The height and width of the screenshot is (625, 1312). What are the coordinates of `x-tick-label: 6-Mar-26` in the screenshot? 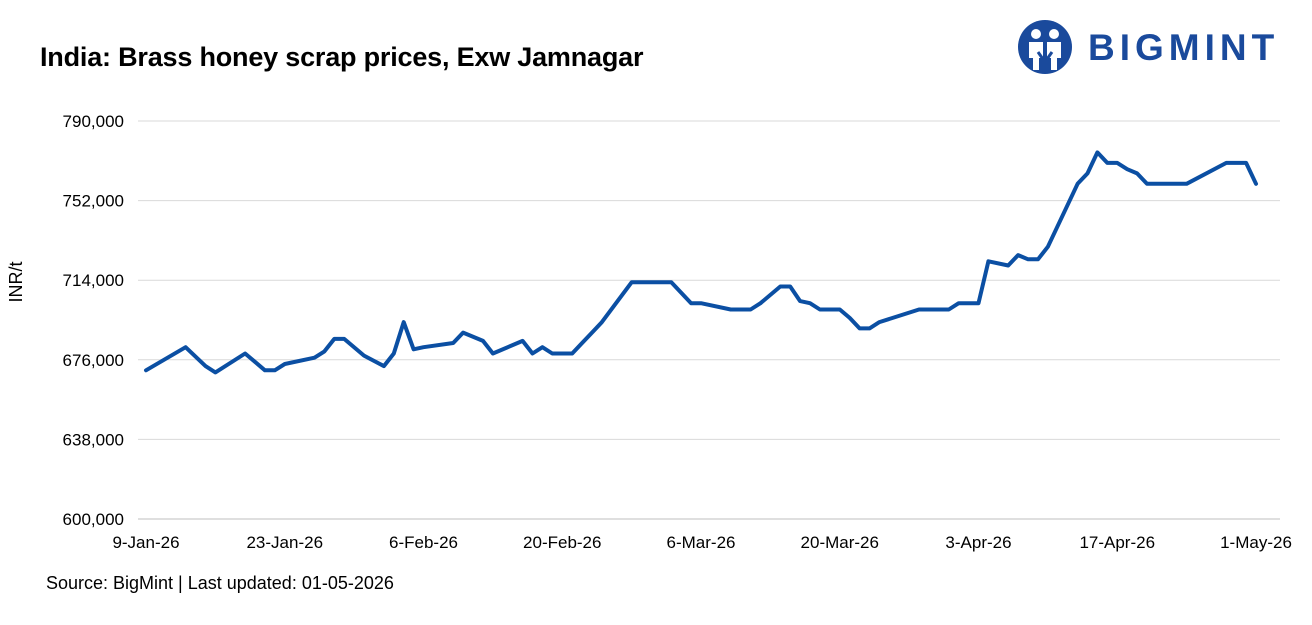 It's located at (701, 542).